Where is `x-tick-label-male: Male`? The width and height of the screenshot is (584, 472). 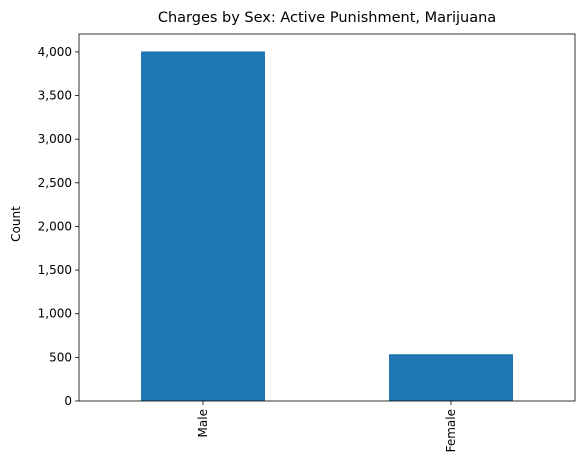 x-tick-label-male: Male is located at coordinates (203, 423).